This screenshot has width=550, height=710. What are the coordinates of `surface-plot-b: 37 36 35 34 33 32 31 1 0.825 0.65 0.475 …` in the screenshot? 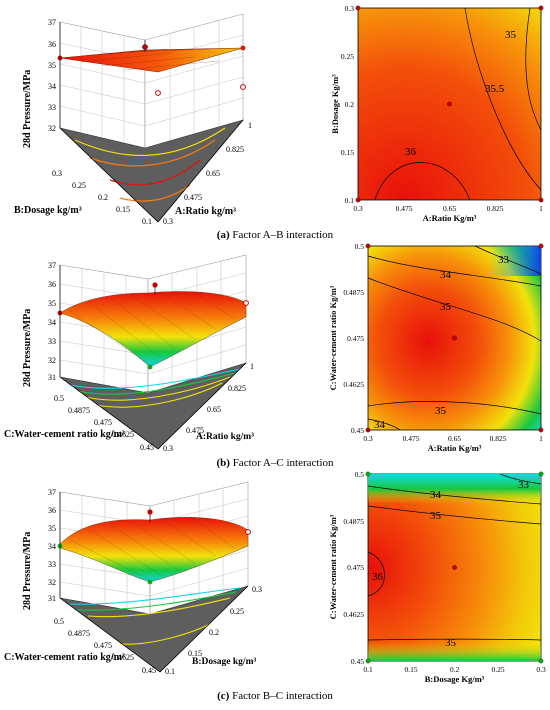 It's located at (129, 353).